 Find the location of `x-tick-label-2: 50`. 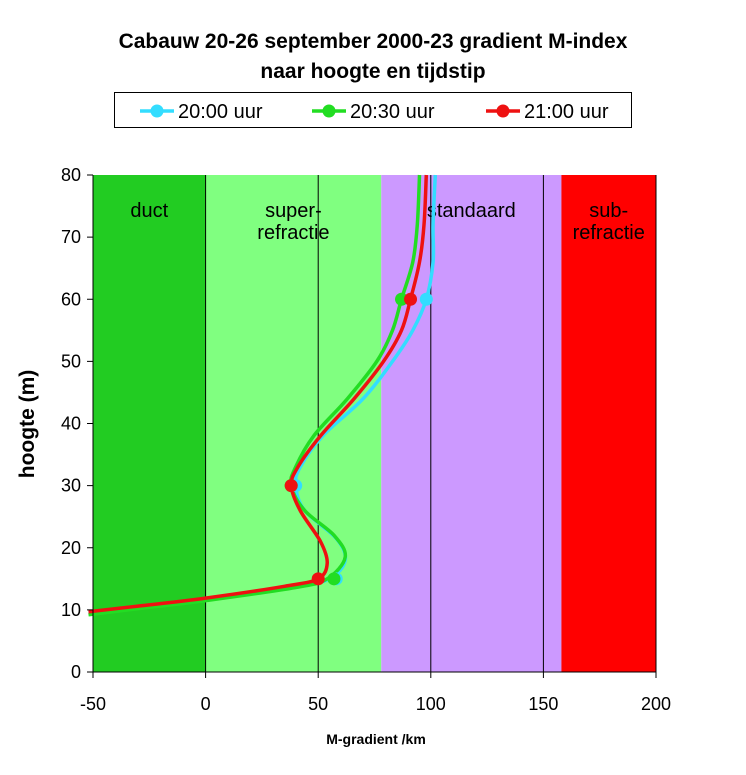

x-tick-label-2: 50 is located at coordinates (318, 704).